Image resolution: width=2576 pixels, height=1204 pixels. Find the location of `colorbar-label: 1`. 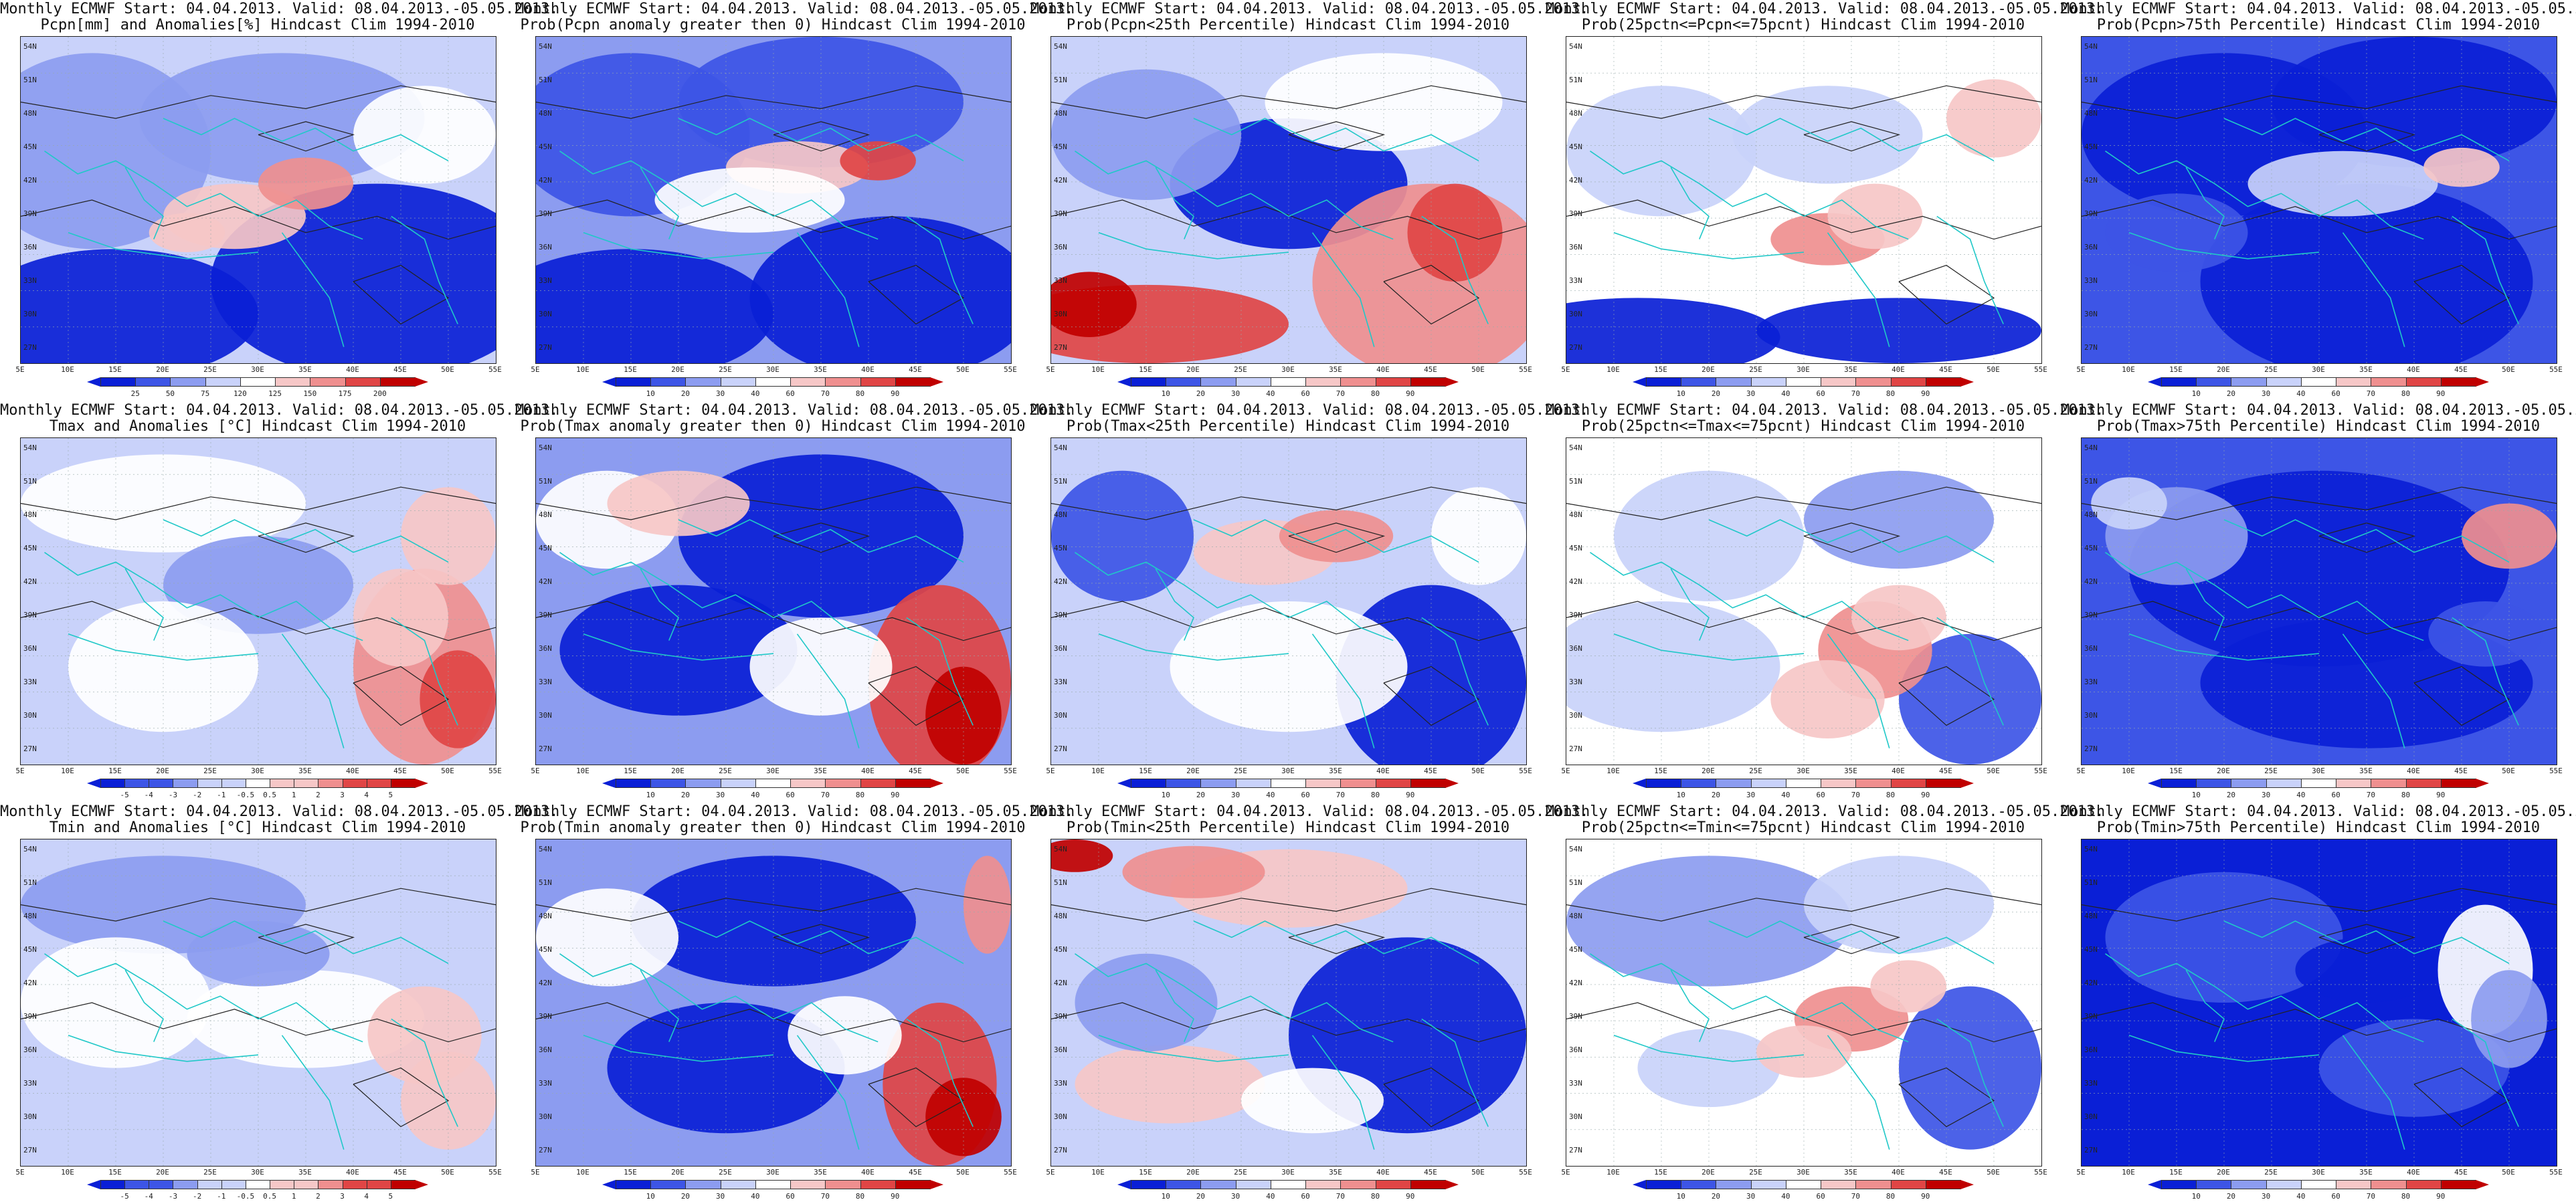

colorbar-label: 1 is located at coordinates (293, 795).